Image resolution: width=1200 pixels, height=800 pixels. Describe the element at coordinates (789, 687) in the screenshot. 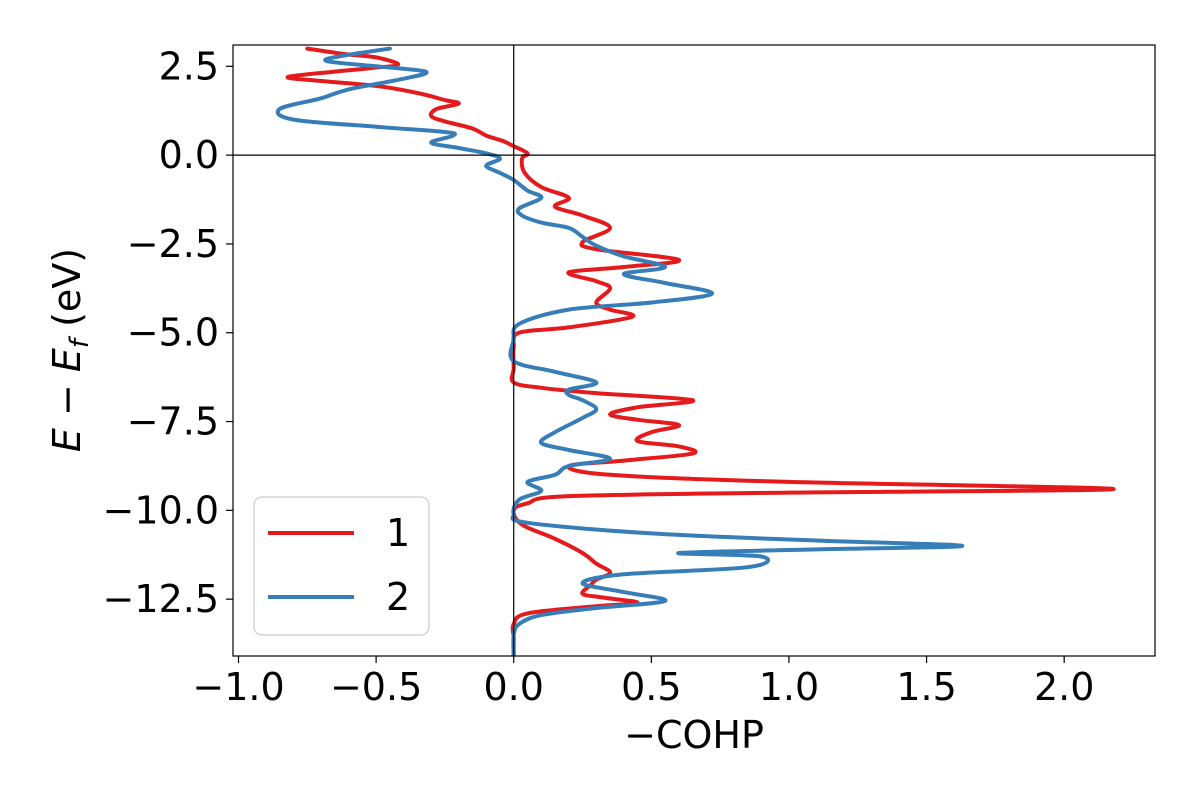

I see `x-tick-label: 1.0` at that location.